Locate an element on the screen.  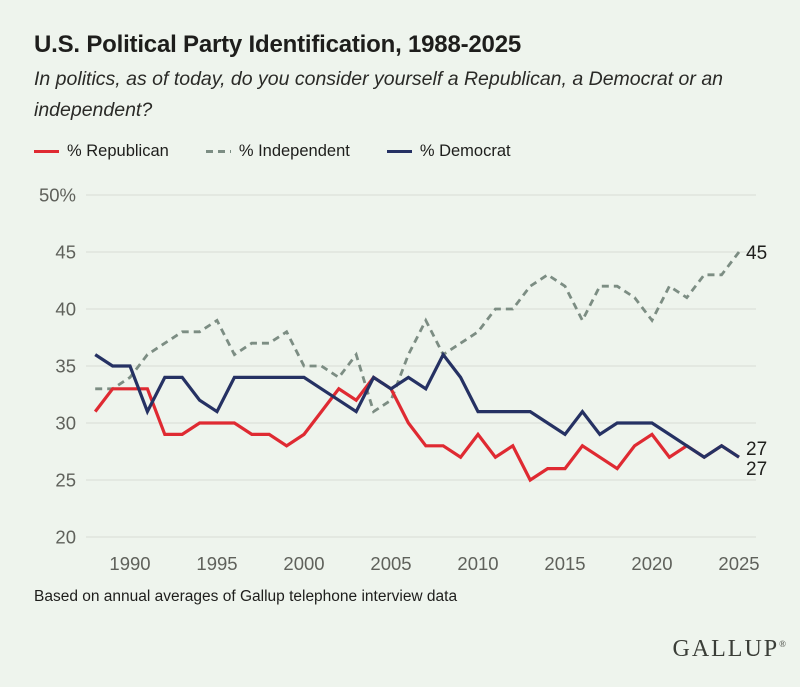
chart-legend: % Republican % Independent % Democrat is located at coordinates (272, 151).